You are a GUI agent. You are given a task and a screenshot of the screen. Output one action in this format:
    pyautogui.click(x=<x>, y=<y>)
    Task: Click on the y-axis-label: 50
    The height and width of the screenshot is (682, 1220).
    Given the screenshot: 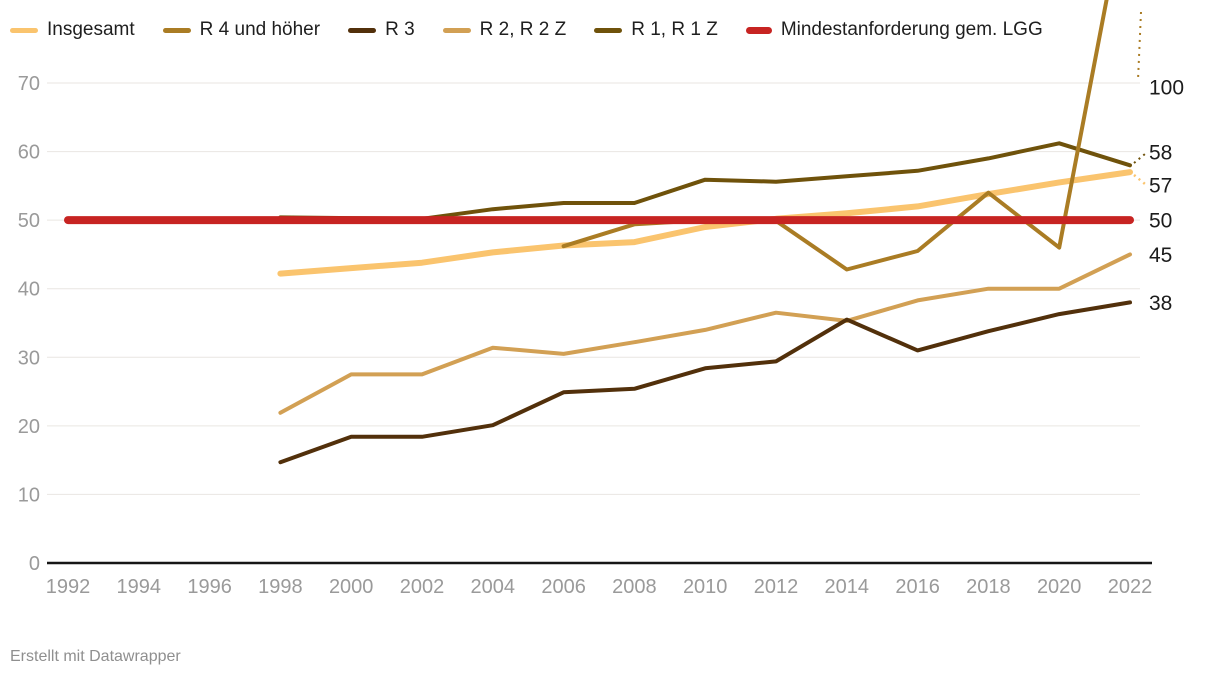 What is the action you would take?
    pyautogui.click(x=29, y=221)
    